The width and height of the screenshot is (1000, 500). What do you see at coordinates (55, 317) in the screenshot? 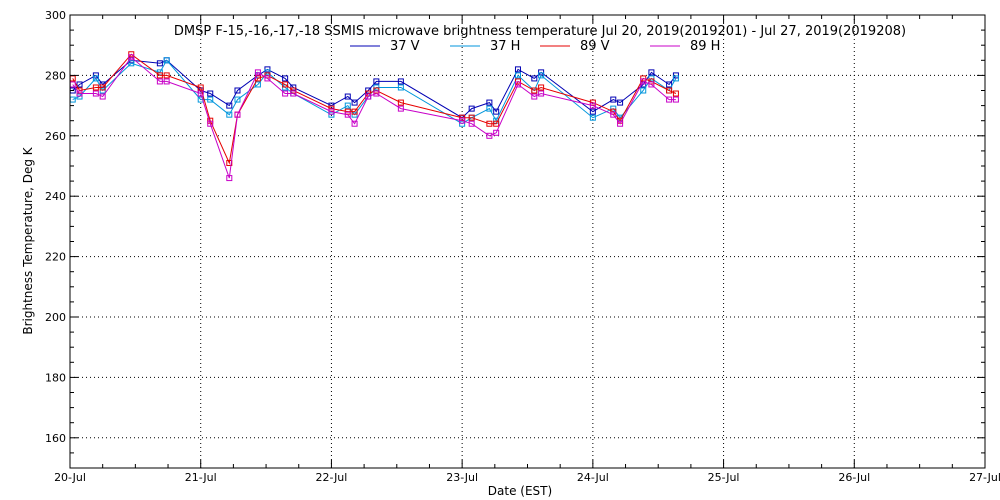
I see `y-tick-label: 200` at bounding box center [55, 317].